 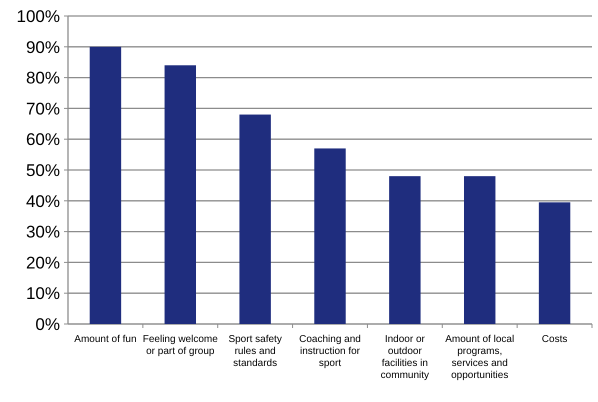 I want to click on x-tick-label: Indoor or outdoor facilities in community, so click(x=405, y=357).